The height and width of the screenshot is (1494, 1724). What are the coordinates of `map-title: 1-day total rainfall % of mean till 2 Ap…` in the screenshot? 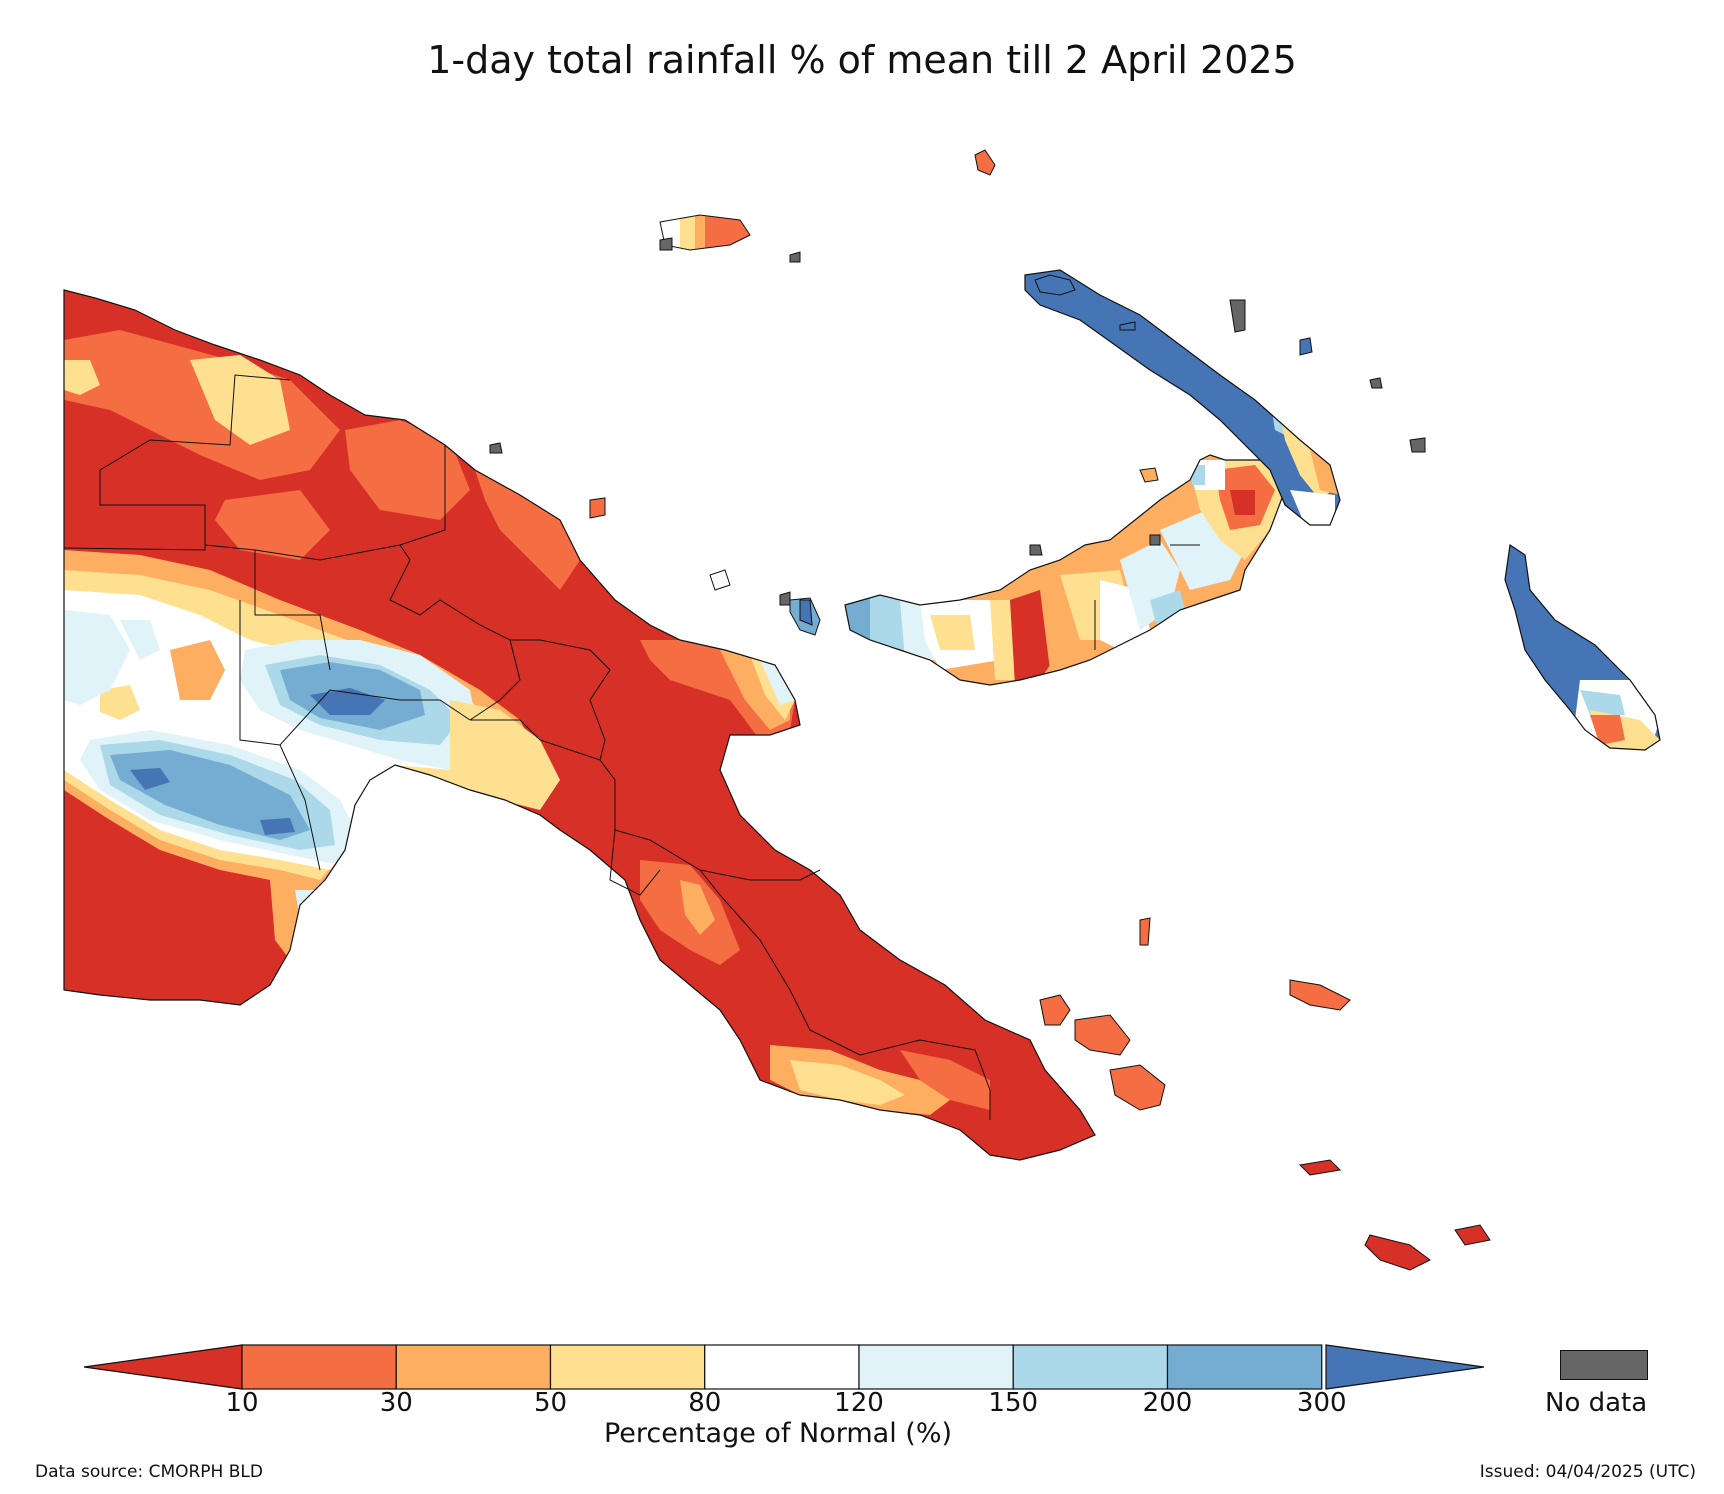 It's located at (862, 60).